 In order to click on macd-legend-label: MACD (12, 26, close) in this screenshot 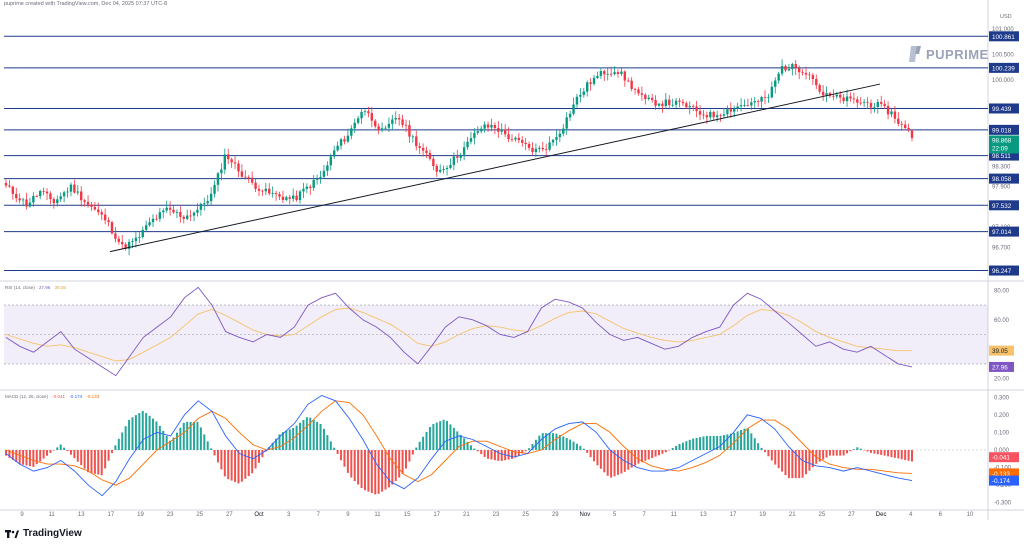, I will do `click(27, 396)`.